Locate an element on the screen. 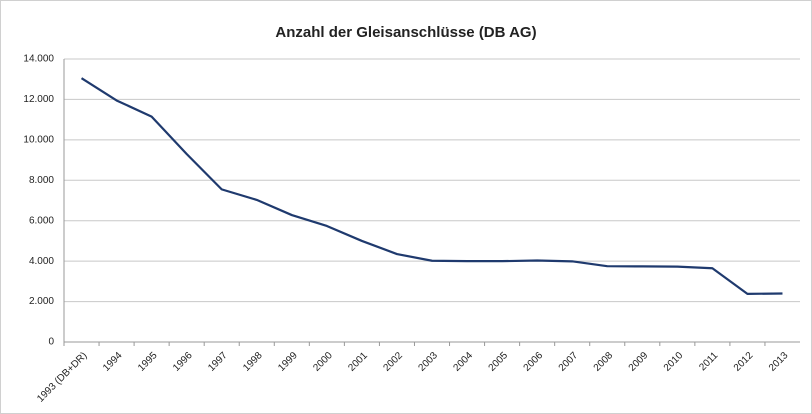  chart-title: Anzahl der Gleisanschlüsse (DB AG) is located at coordinates (405, 32).